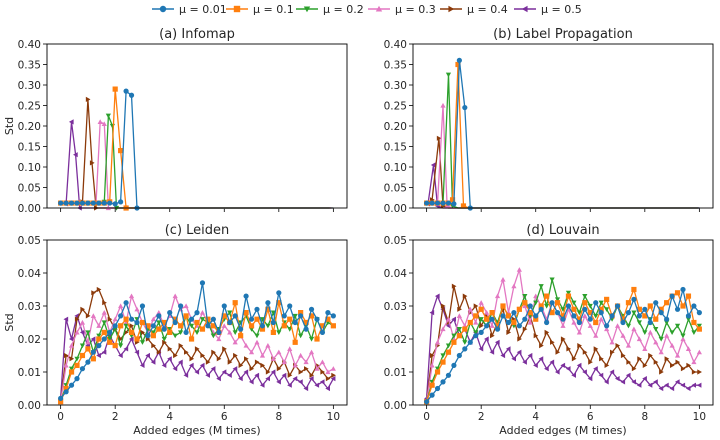  What do you see at coordinates (379, 8) in the screenshot?
I see `legend-marker` at bounding box center [379, 8].